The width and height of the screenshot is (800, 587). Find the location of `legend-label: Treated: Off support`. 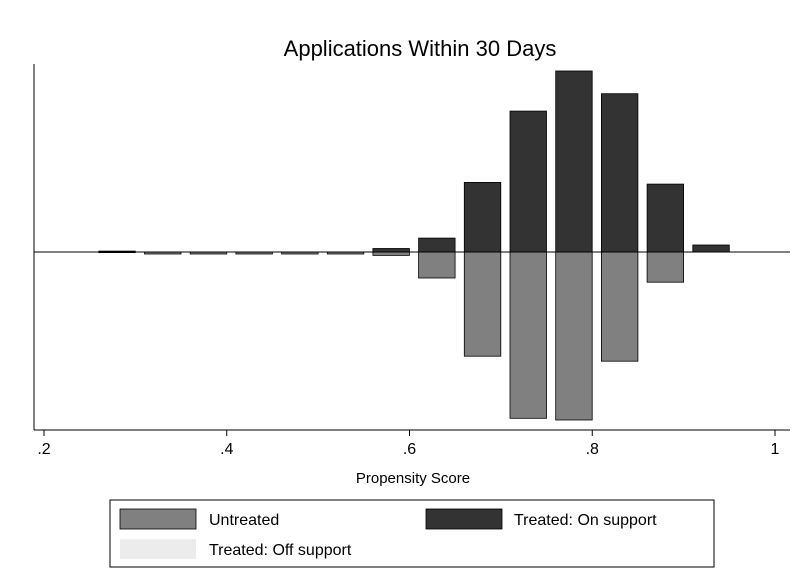

legend-label: Treated: Off support is located at coordinates (280, 550).